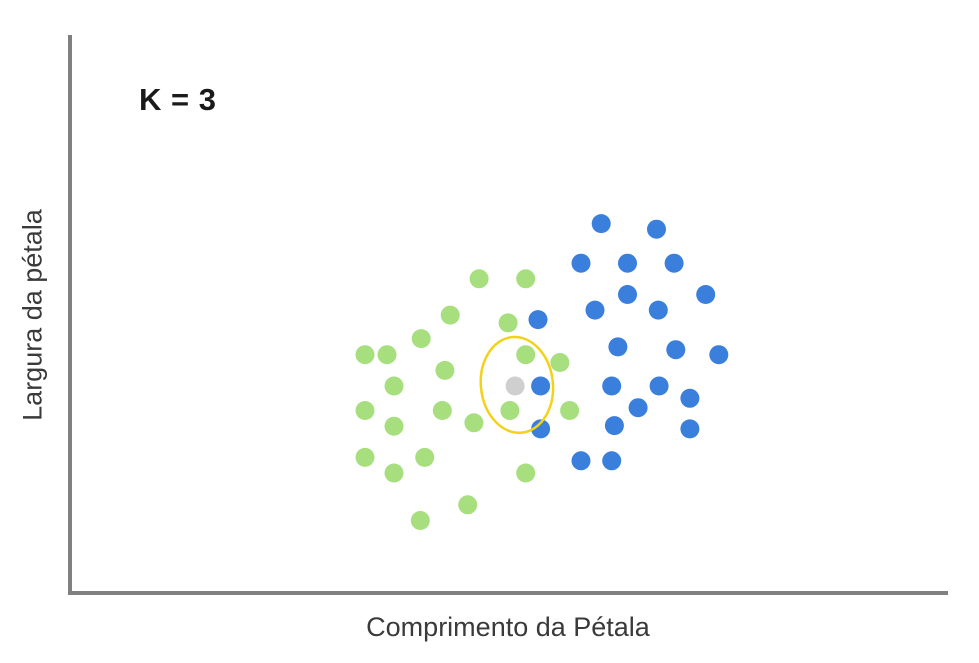  I want to click on k-value-label: K = 3, so click(178, 99).